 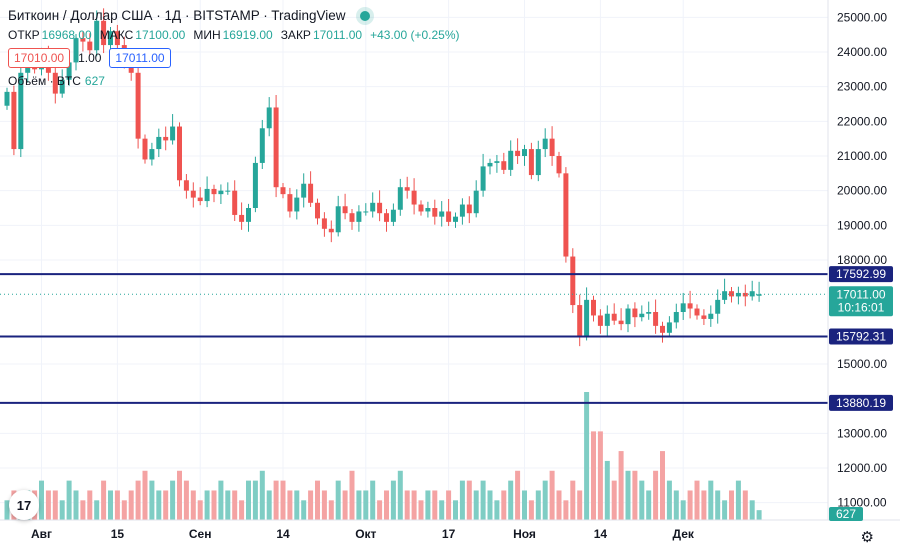 I want to click on time-tick-label: Окт, so click(x=365, y=534).